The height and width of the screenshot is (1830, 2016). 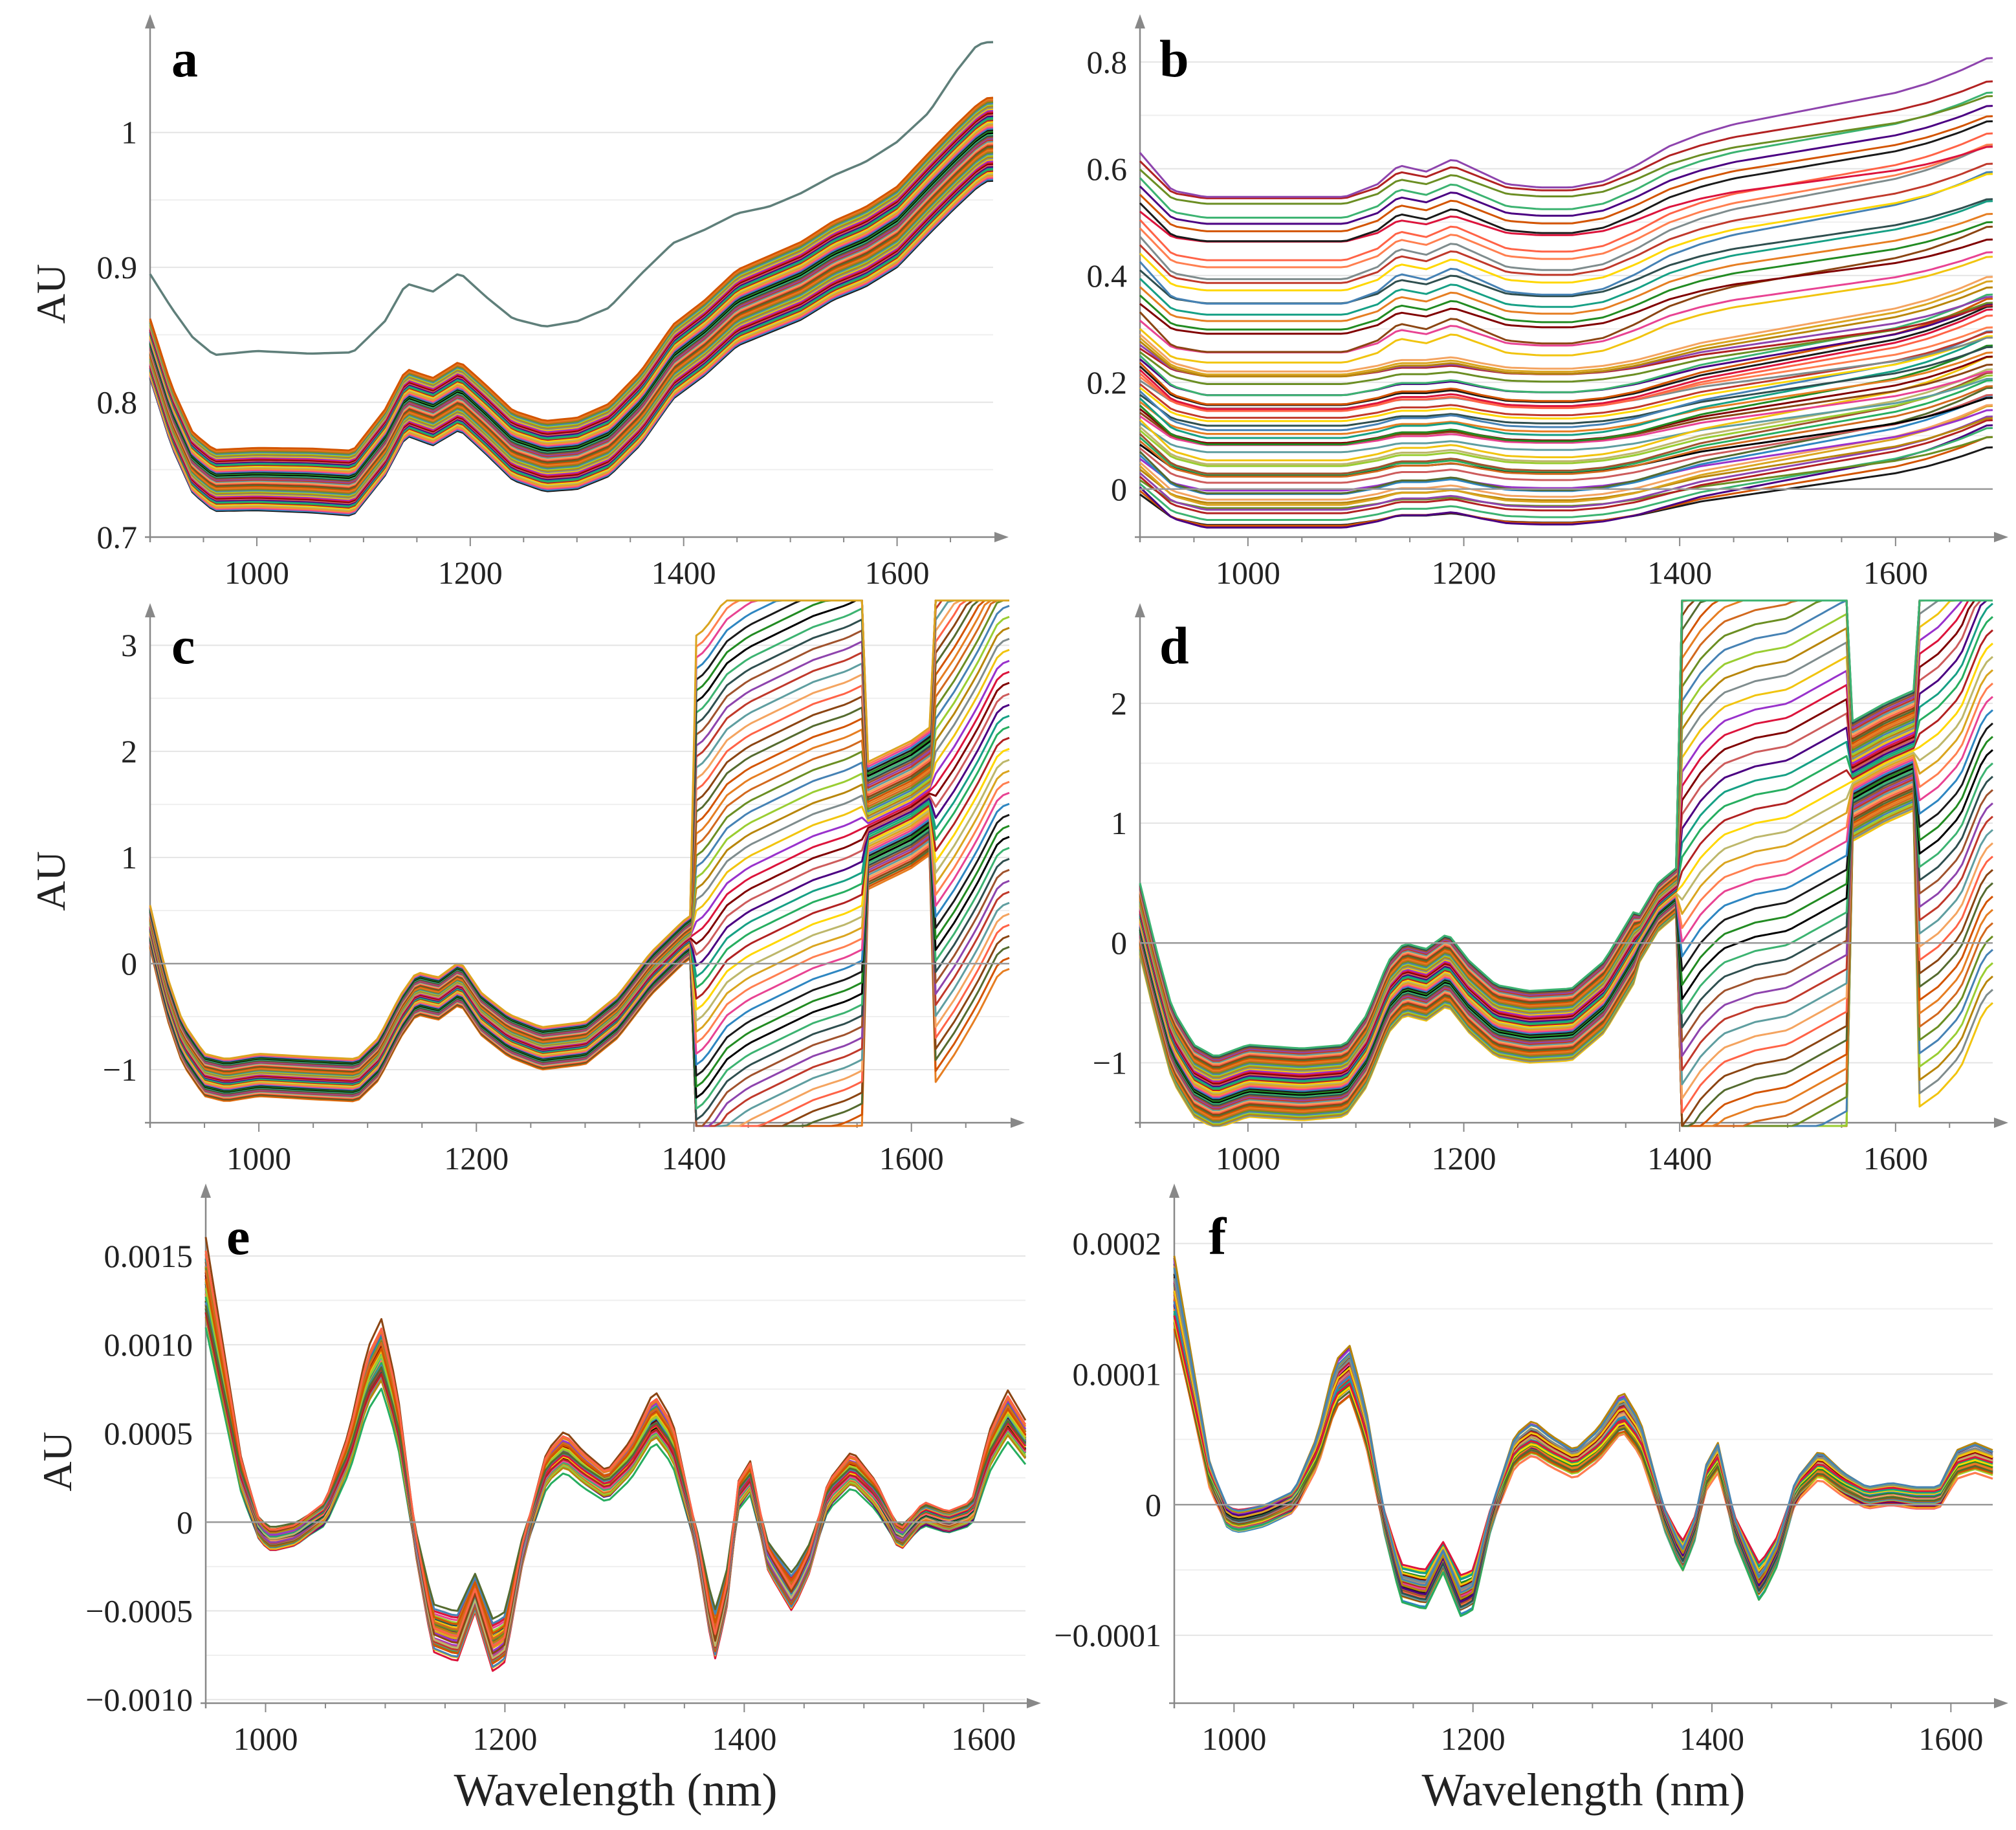 I want to click on y-tick-label: 0.6, so click(x=1107, y=169).